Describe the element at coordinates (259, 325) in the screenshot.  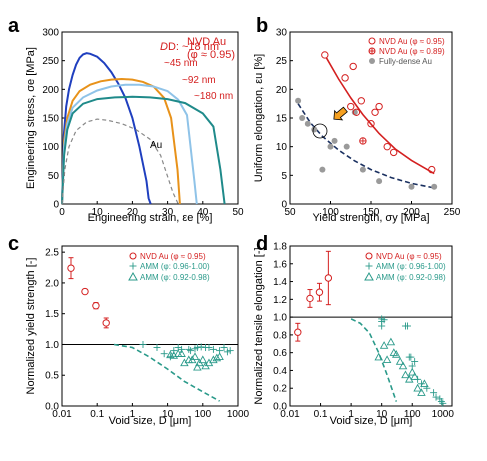
I see `y-axis-label-d: Normalized tensile elongation [-]` at that location.